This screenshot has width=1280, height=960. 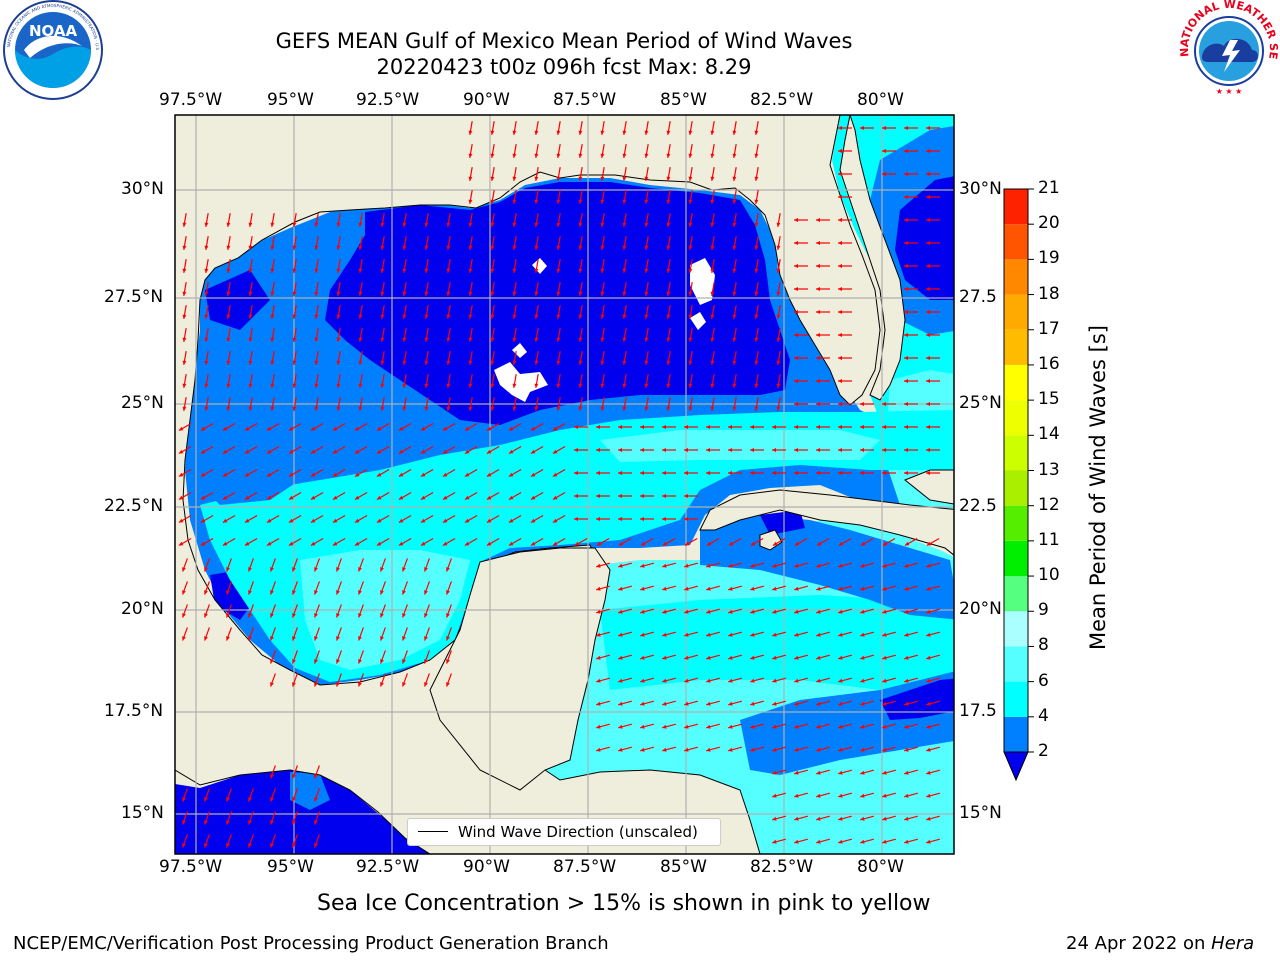 What do you see at coordinates (1160, 943) in the screenshot?
I see `footer-right: 24 Apr 2022 on Hera` at bounding box center [1160, 943].